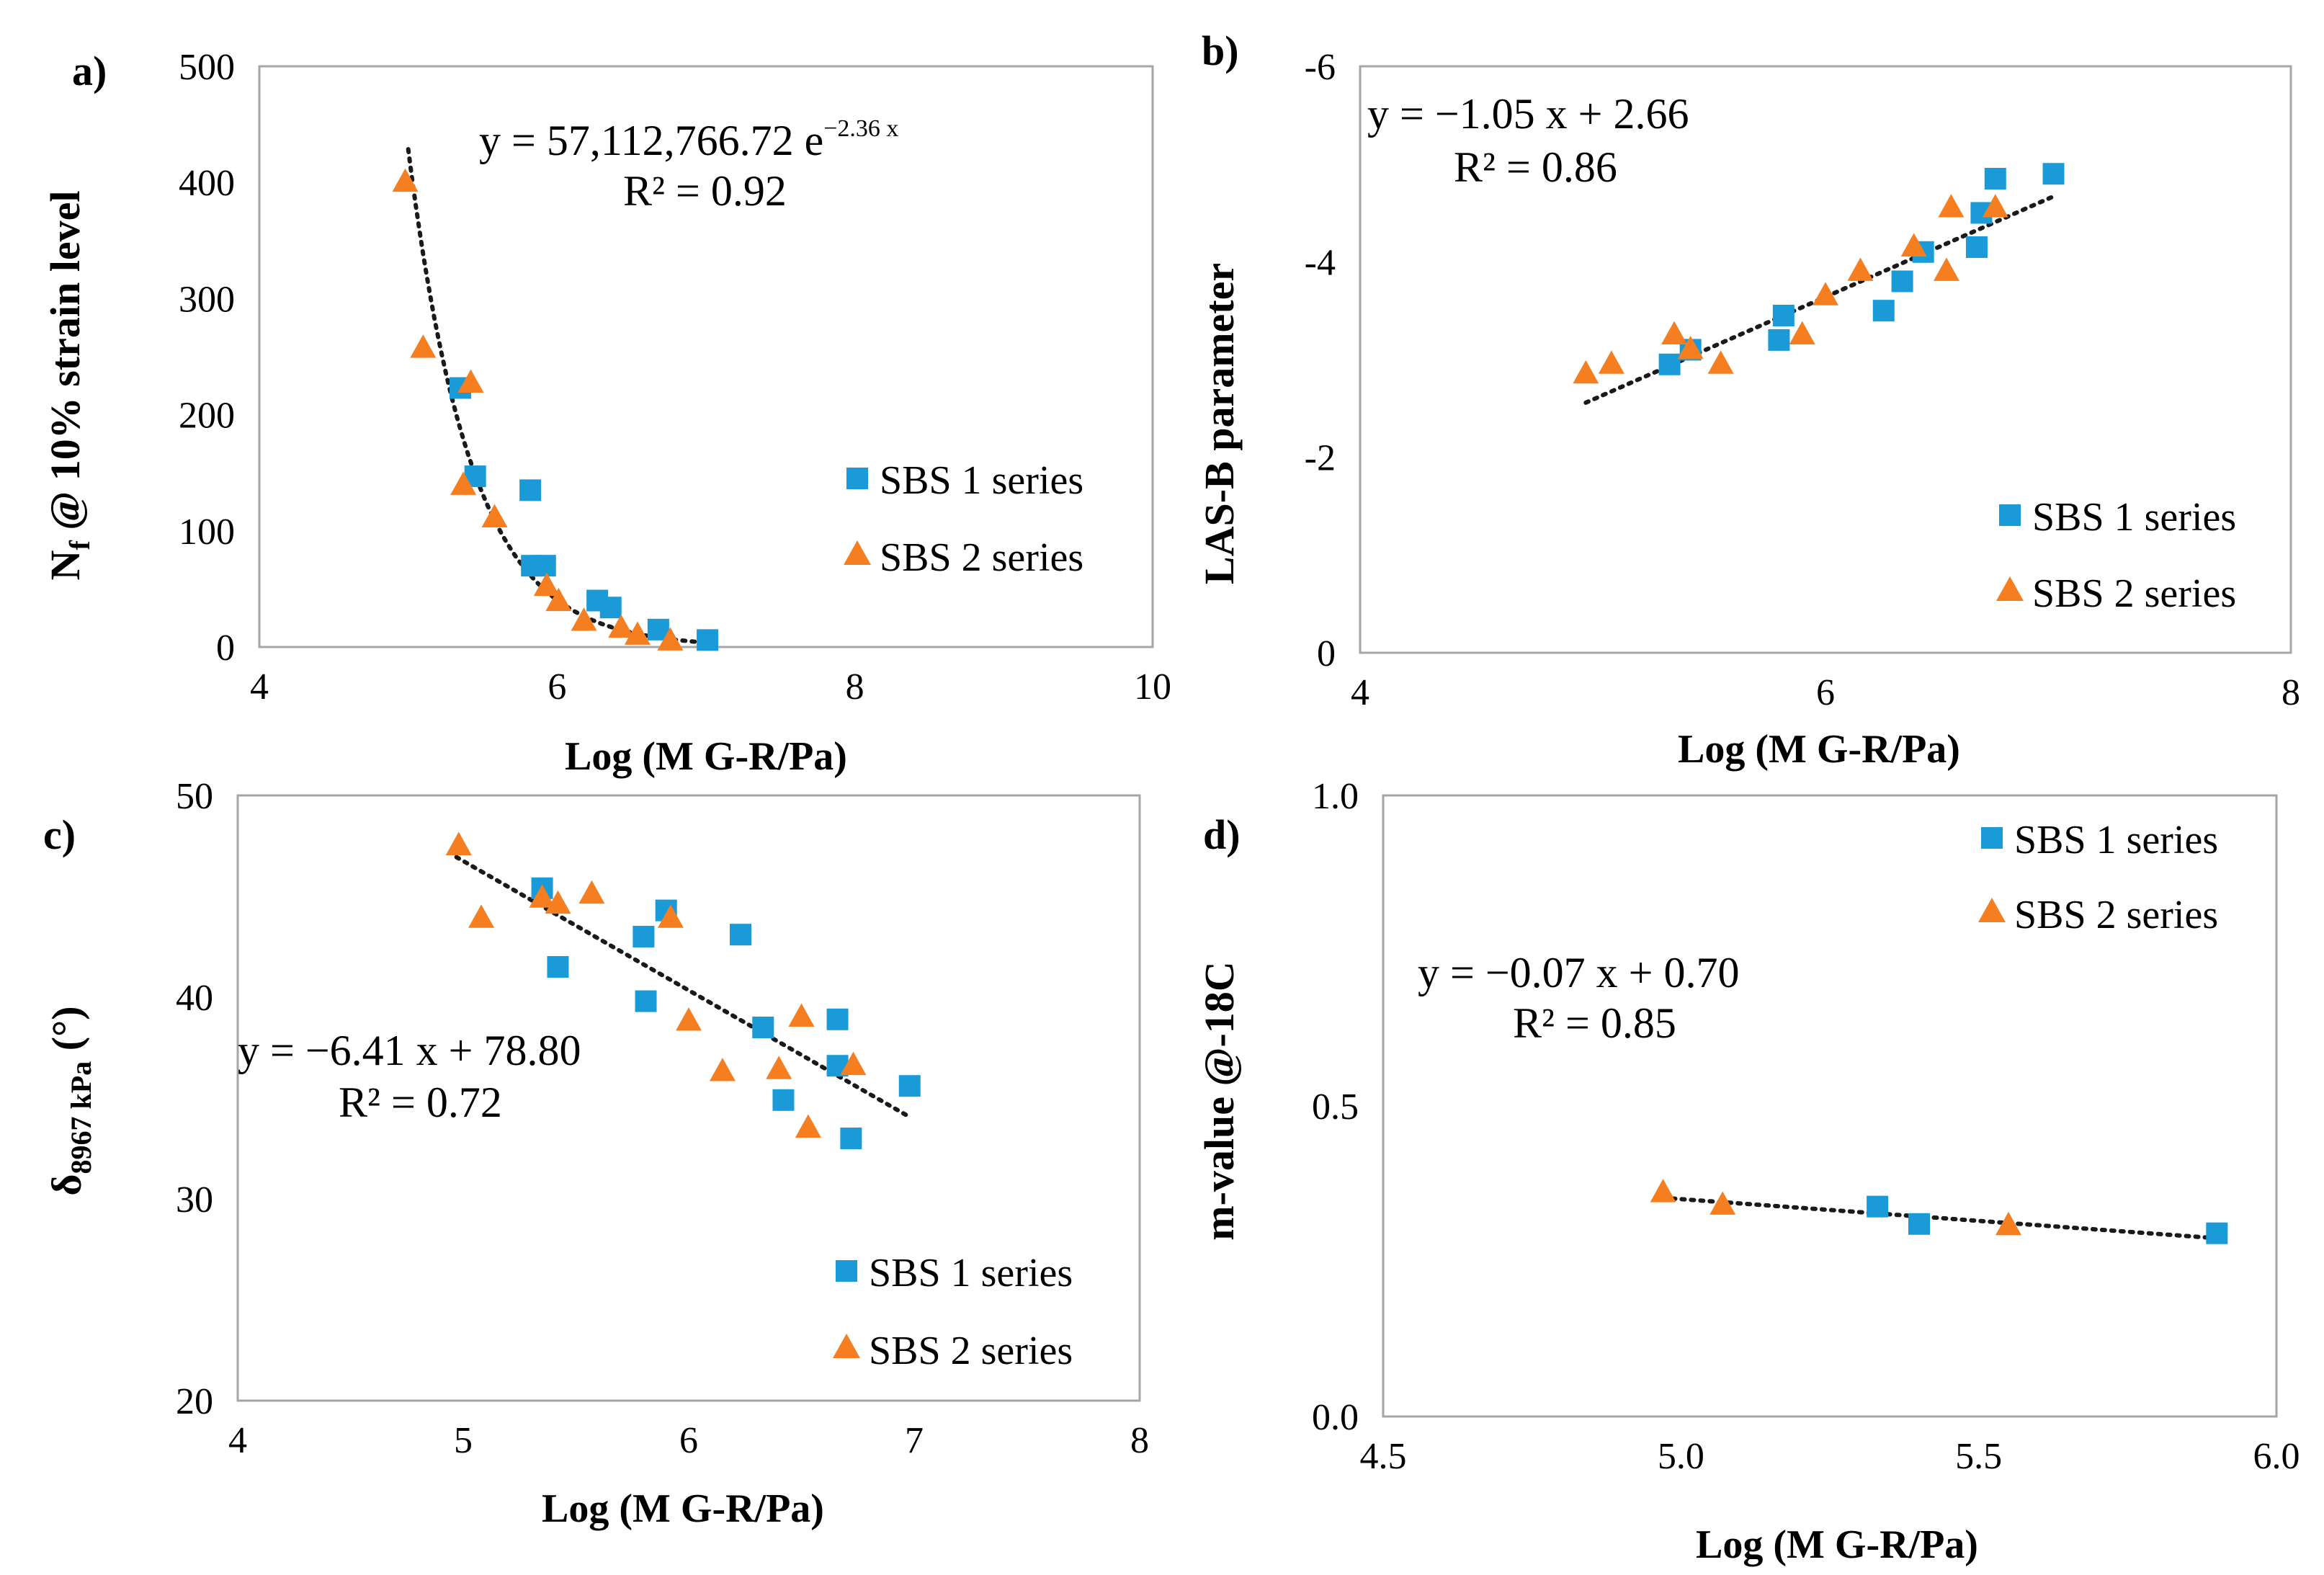 Image resolution: width=2324 pixels, height=1575 pixels. What do you see at coordinates (2047, 1220) in the screenshot?
I see `series-1-d` at bounding box center [2047, 1220].